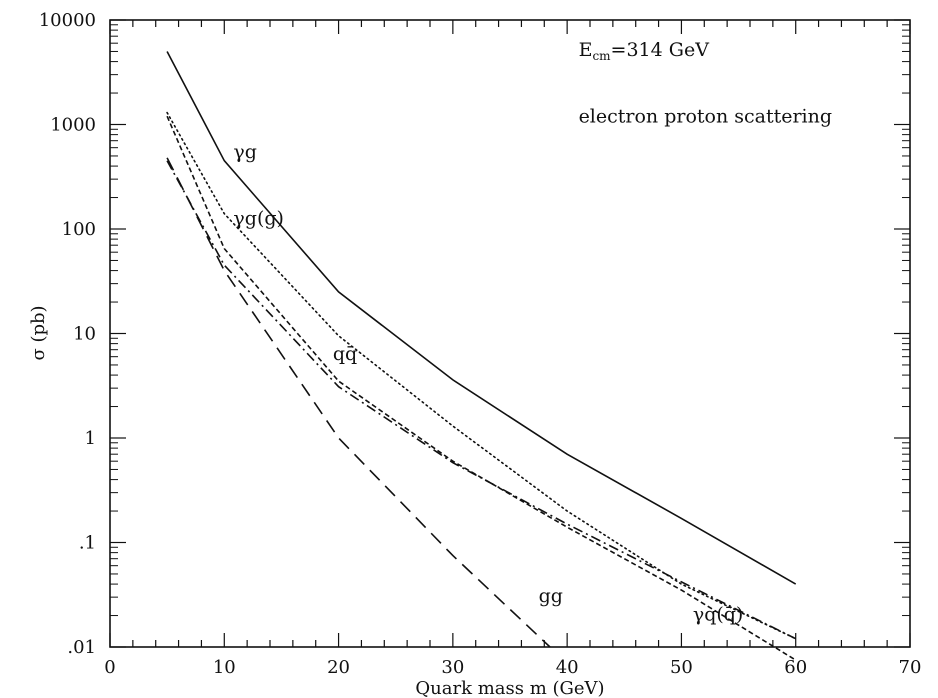 This screenshot has width=938, height=698. I want to click on x-tick-label: 30, so click(452, 667).